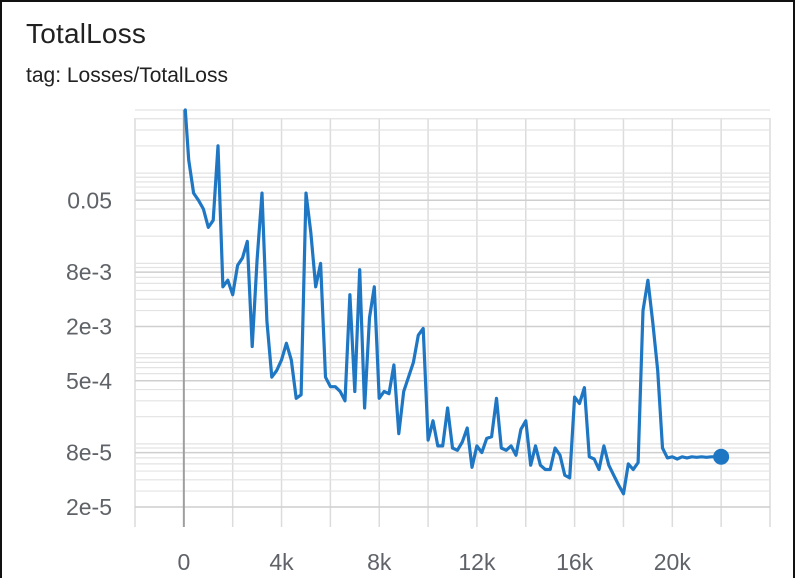 This screenshot has height=578, width=799. Describe the element at coordinates (575, 562) in the screenshot. I see `x-tick-label: 16k` at that location.